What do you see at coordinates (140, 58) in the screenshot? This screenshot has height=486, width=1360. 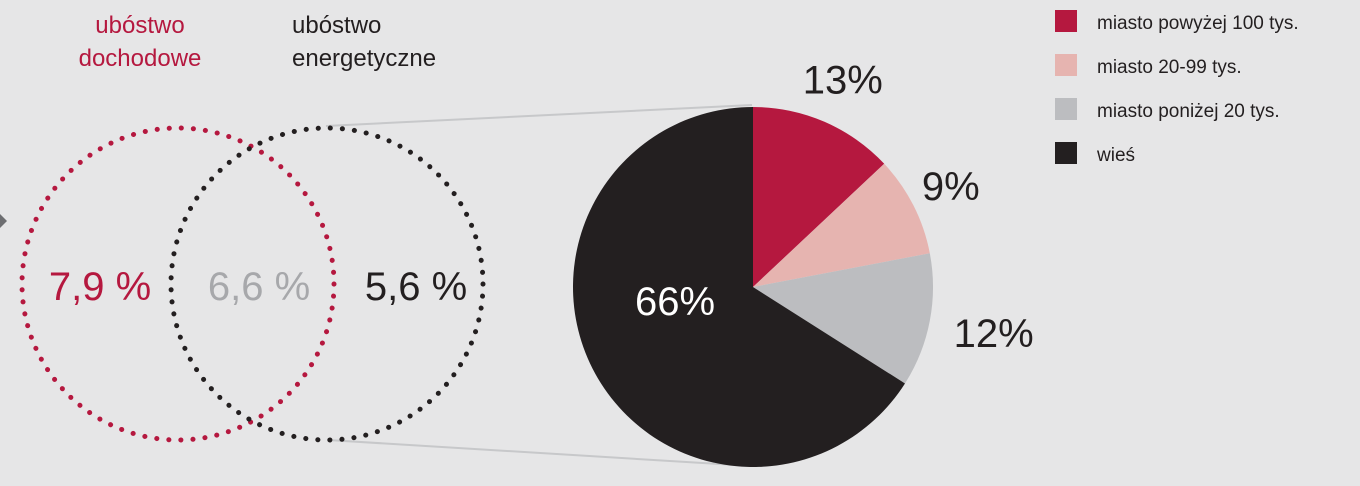 I see `venn-left-title-line2: dochodowe` at bounding box center [140, 58].